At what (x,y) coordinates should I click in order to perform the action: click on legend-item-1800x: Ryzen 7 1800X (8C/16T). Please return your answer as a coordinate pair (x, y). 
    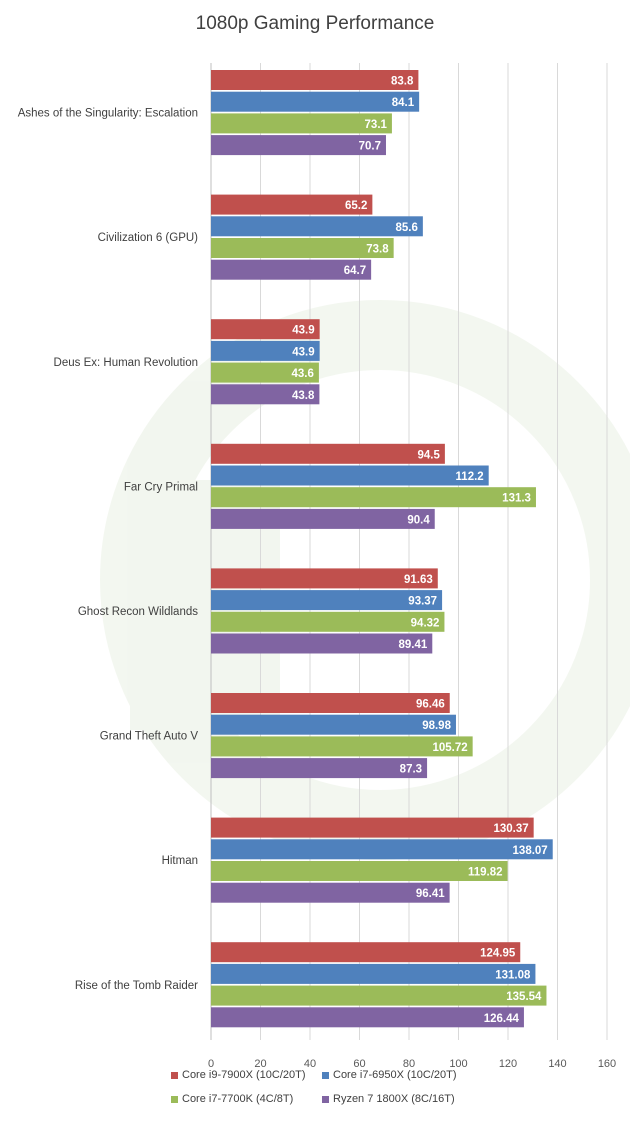
    Looking at the image, I should click on (388, 1099).